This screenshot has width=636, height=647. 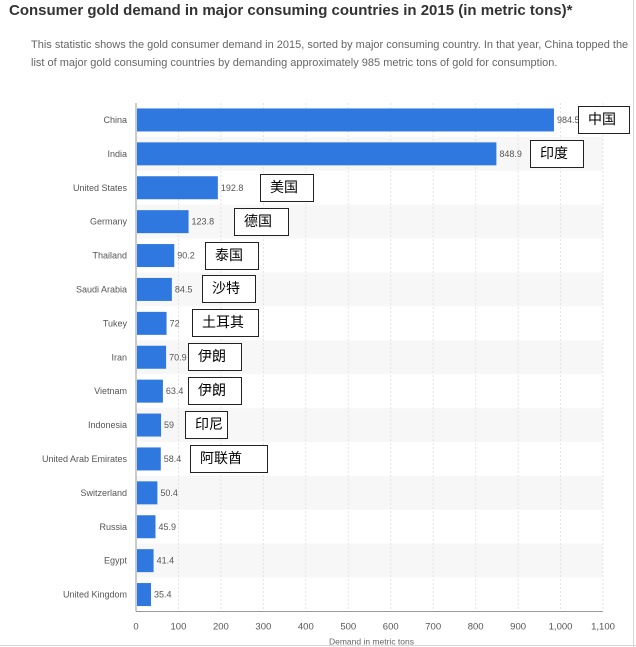 What do you see at coordinates (117, 154) in the screenshot?
I see `category-label: India` at bounding box center [117, 154].